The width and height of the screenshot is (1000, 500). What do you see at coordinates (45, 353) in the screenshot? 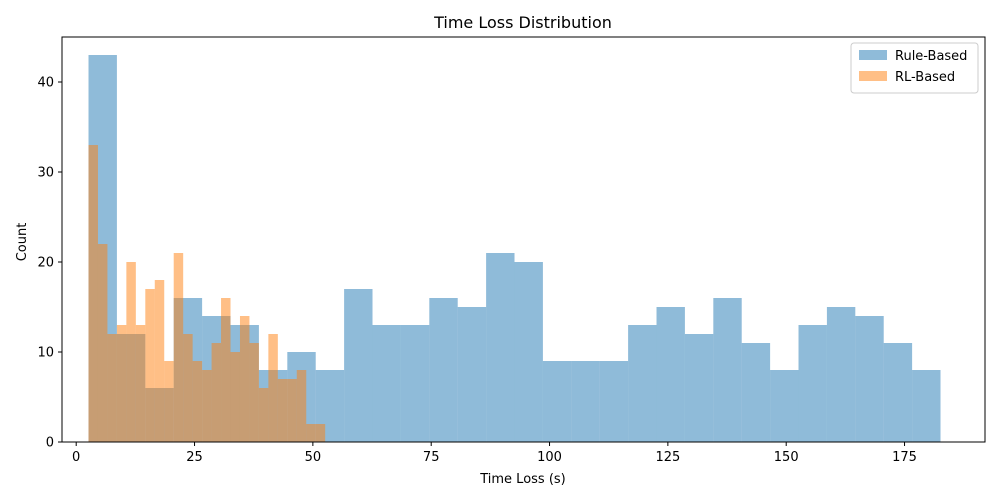
I see `y-tick-label: 10` at bounding box center [45, 353].